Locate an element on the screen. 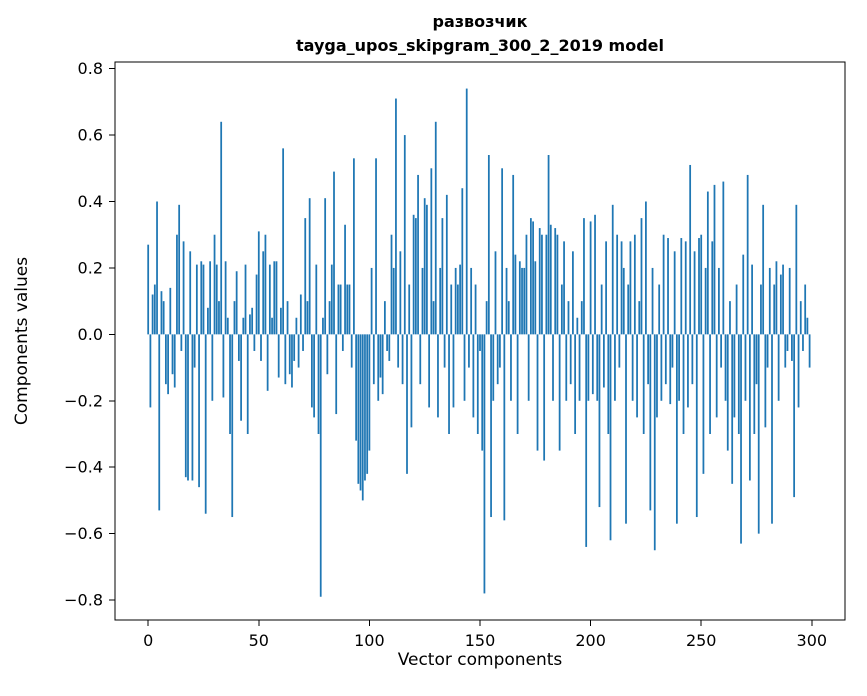  x-tick-label: 200 is located at coordinates (590, 640).